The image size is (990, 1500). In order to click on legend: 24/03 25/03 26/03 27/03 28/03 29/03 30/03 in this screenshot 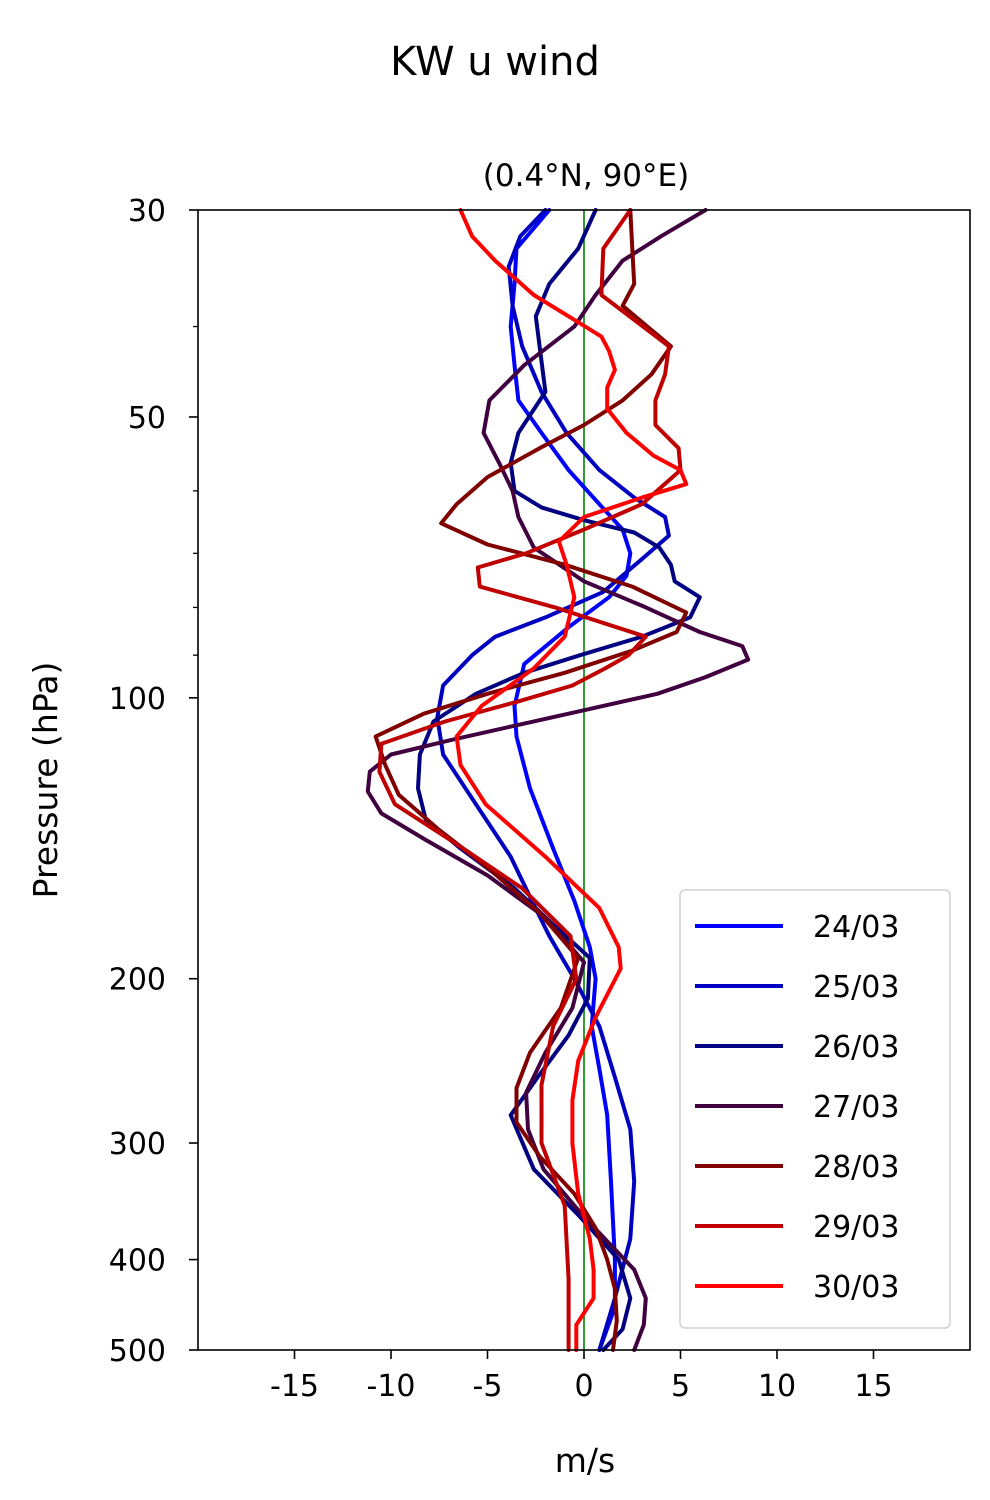, I will do `click(815, 1109)`.